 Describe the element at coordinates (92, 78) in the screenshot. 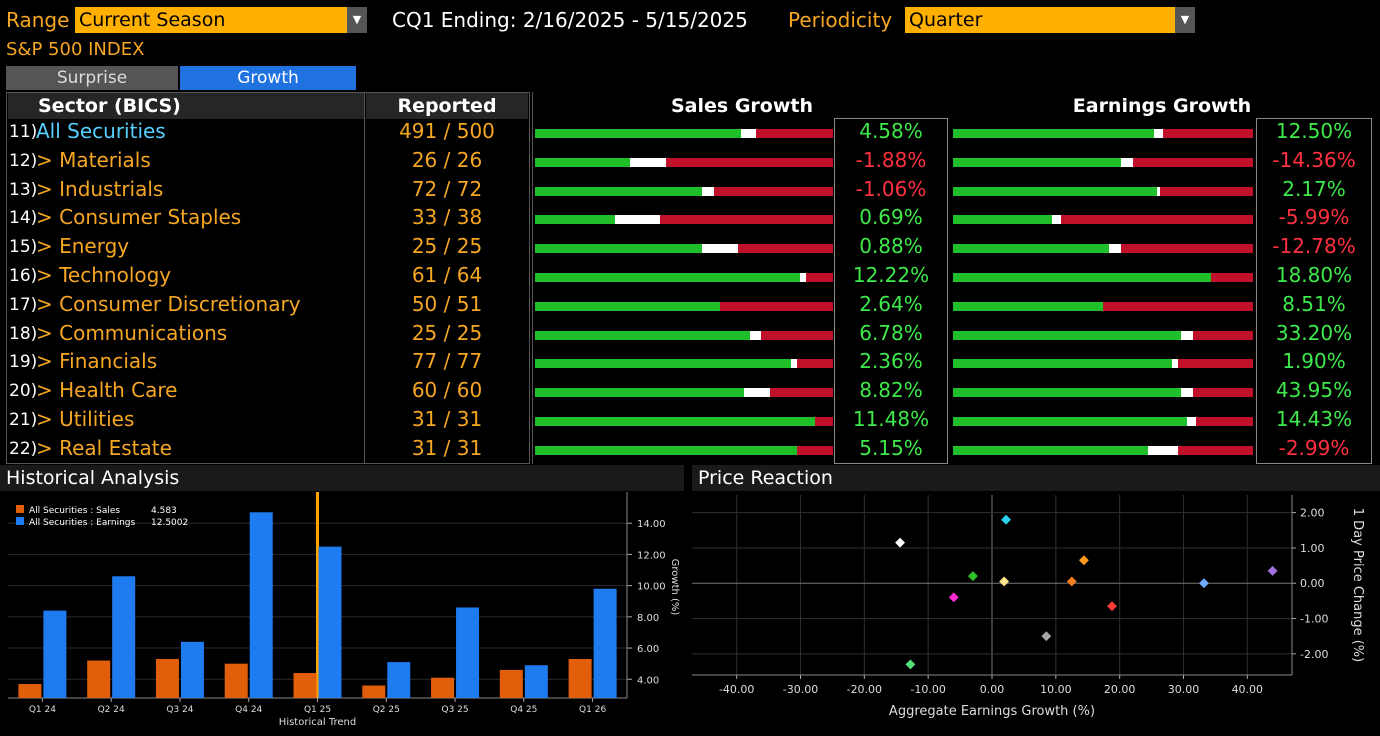

I see `tab-surprise: Surprise` at that location.